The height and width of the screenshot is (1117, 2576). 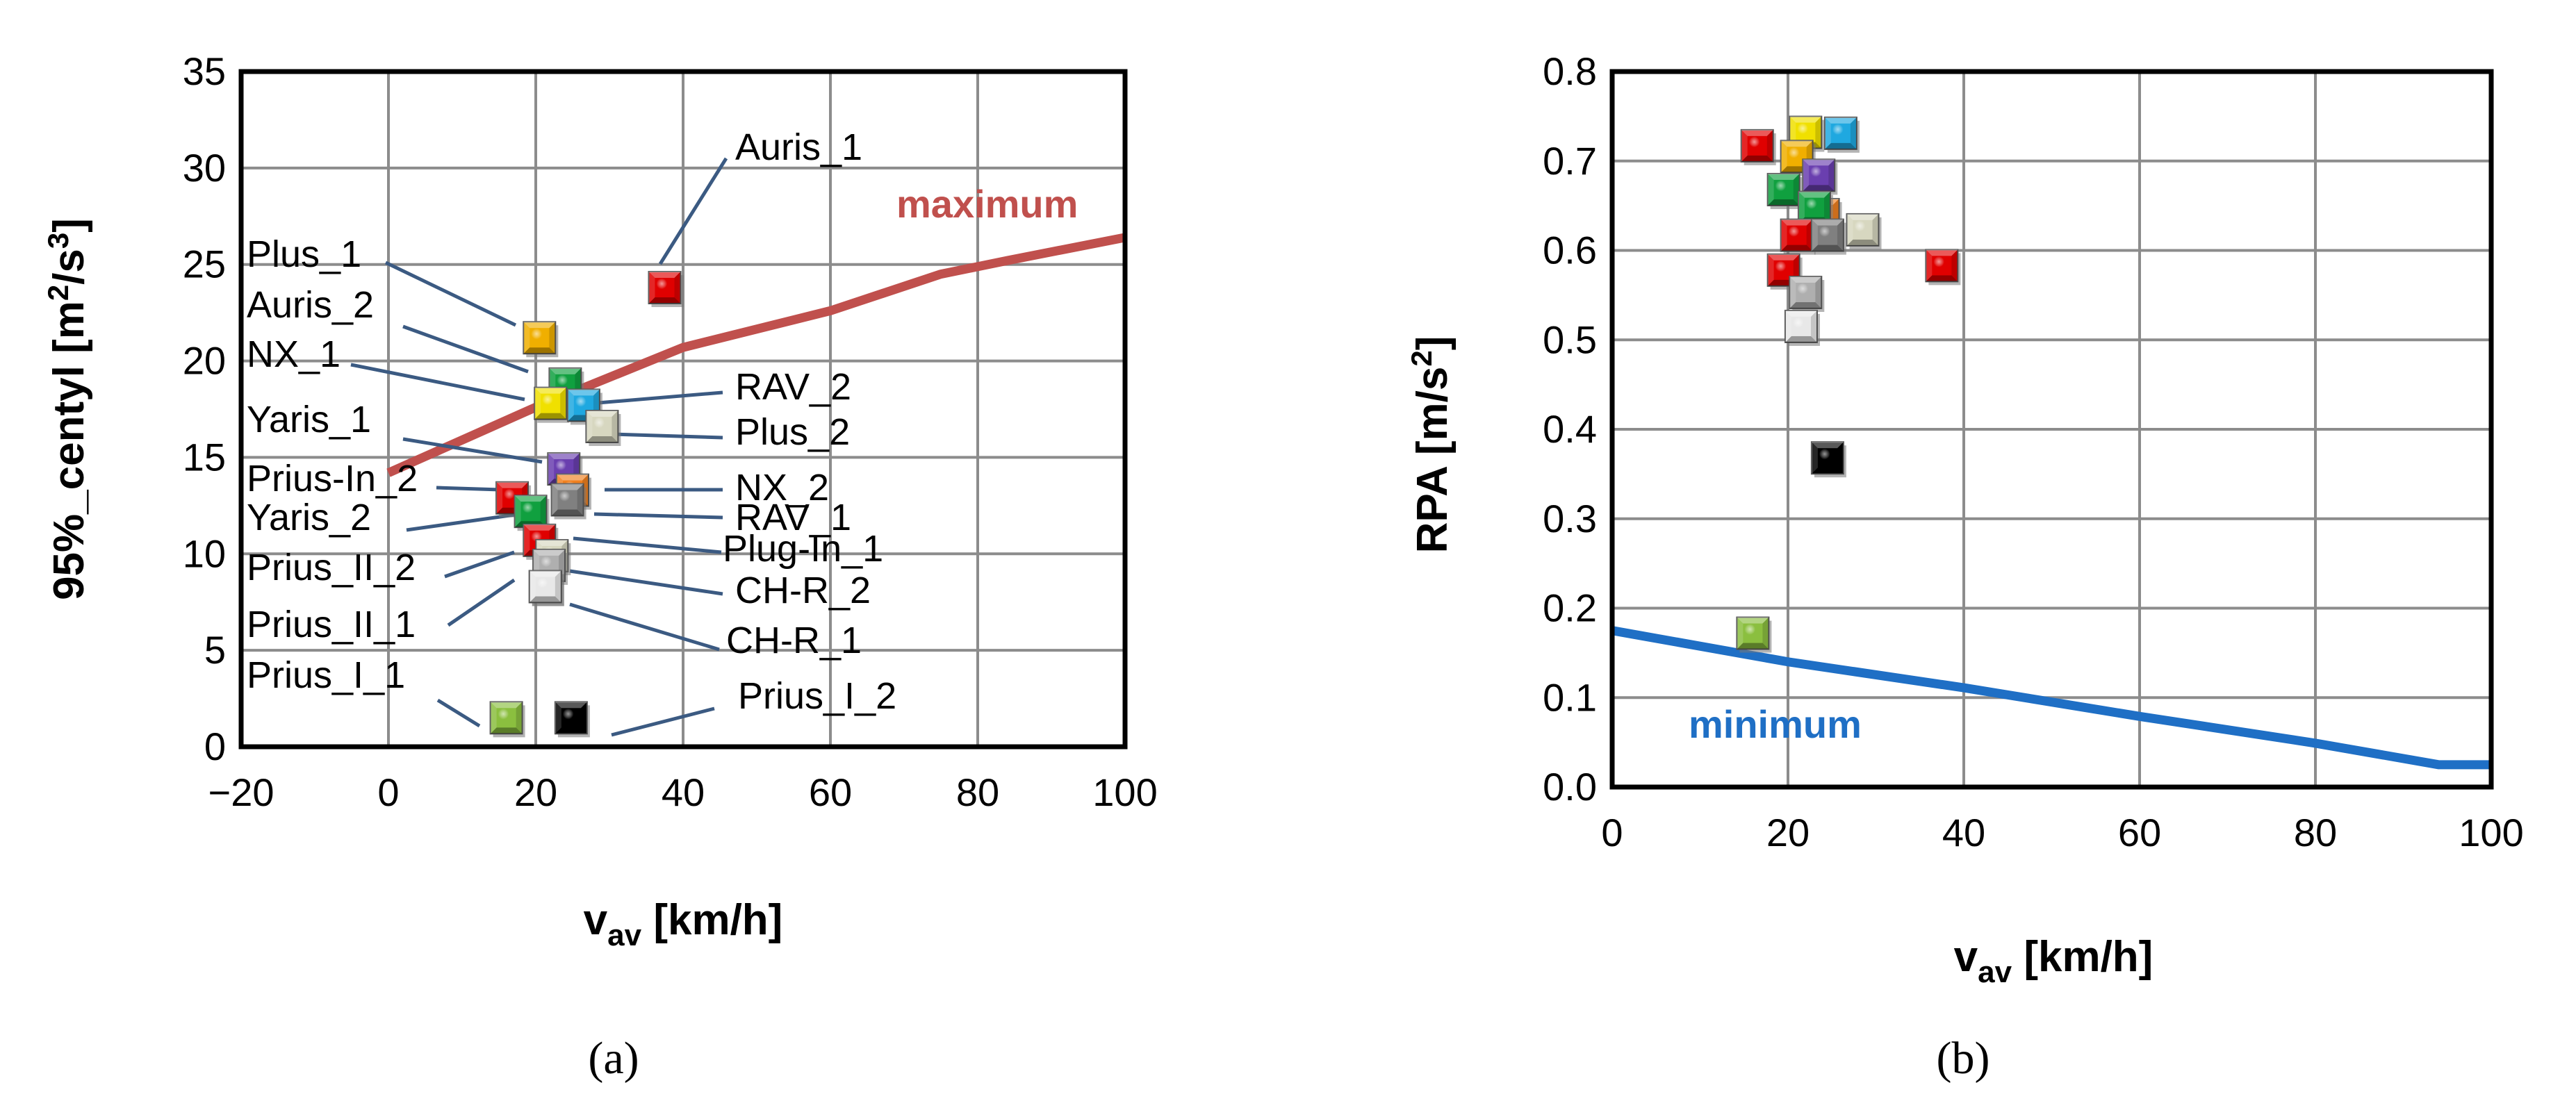 I want to click on a-callout-auris-1: Auris_1, so click(x=798, y=147).